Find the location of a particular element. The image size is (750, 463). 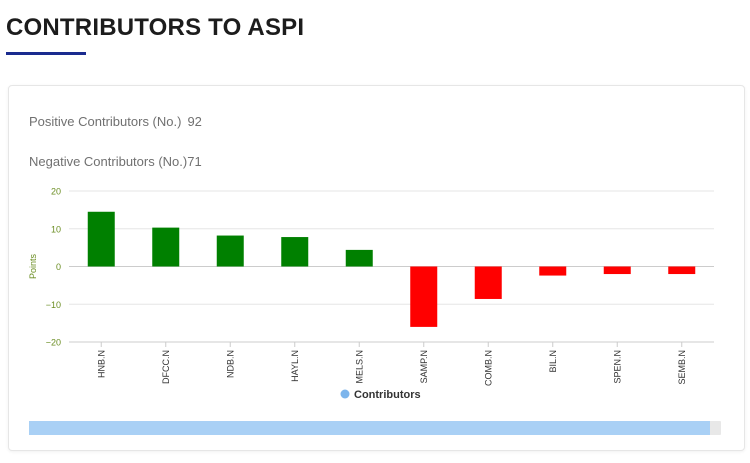

x-tick-label: SEMB.N is located at coordinates (682, 367).